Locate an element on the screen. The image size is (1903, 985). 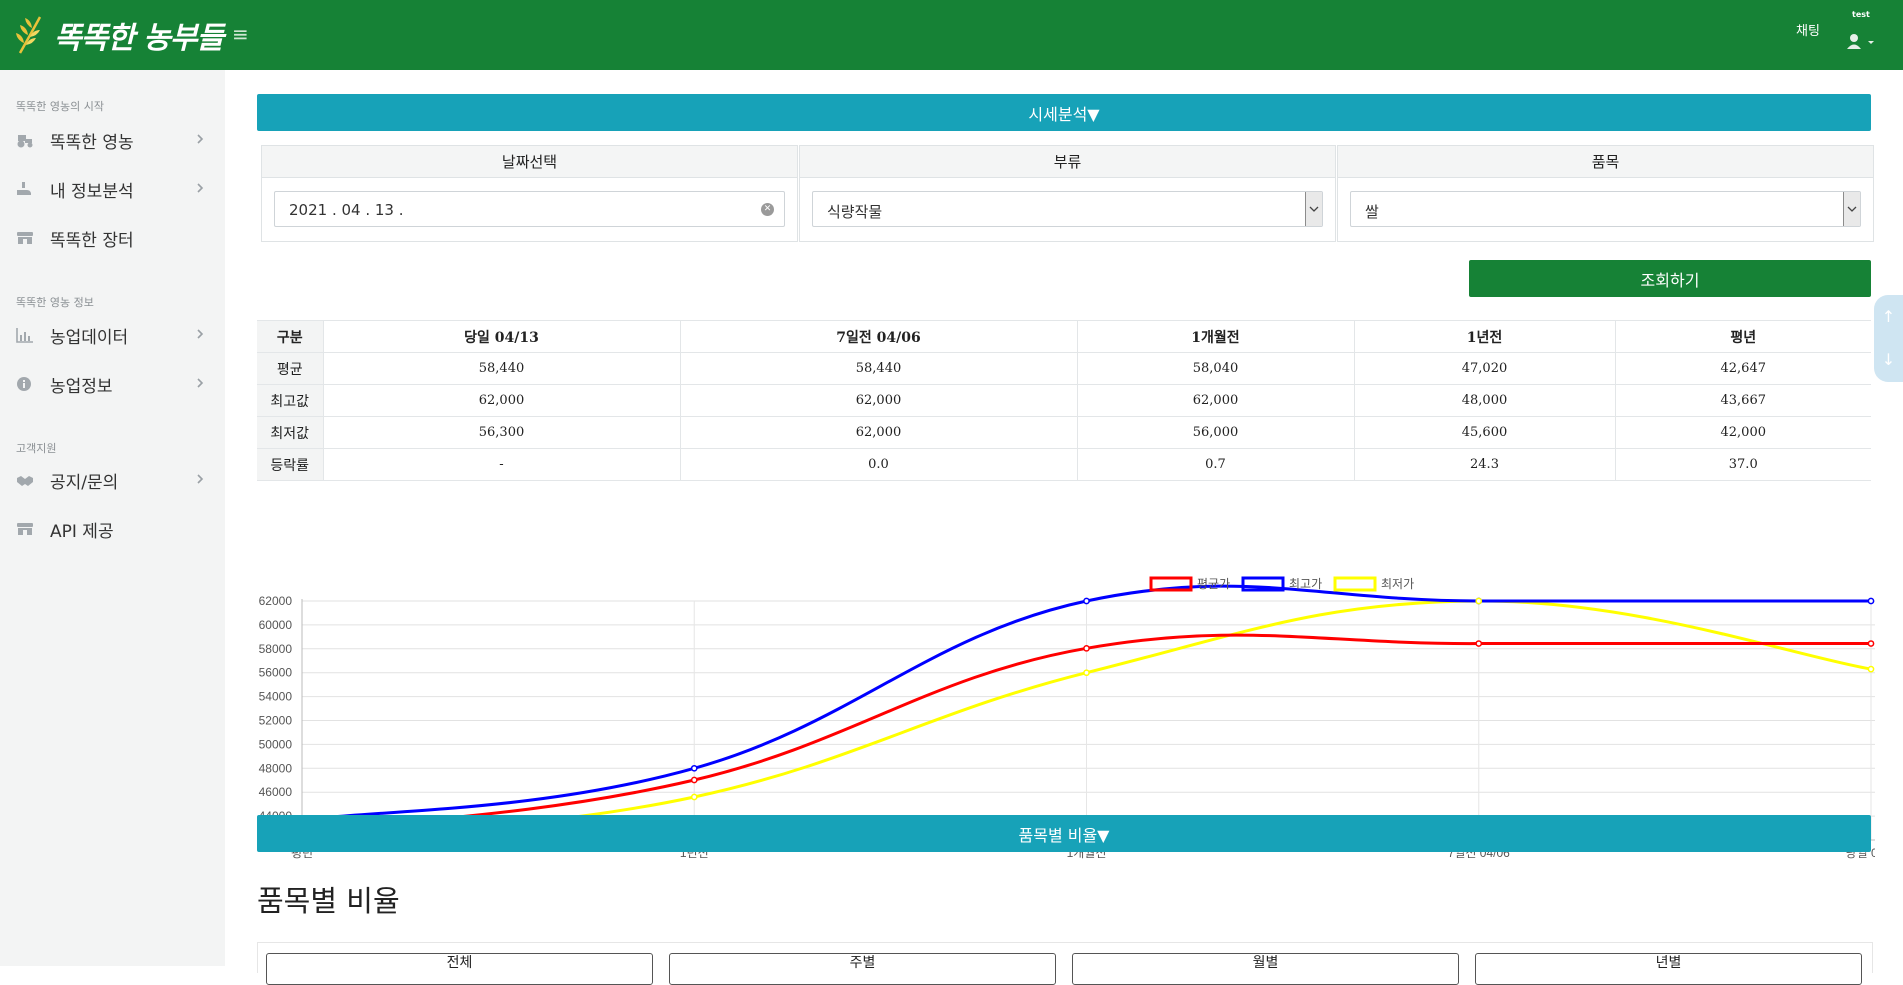
scroll-down-icon: ↓ is located at coordinates (1888, 359).